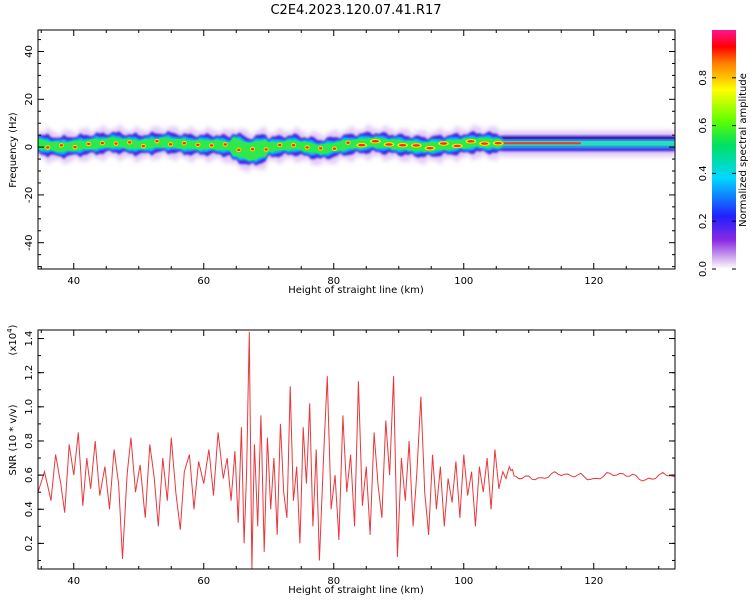  Describe the element at coordinates (73, 281) in the screenshot. I see `spectrogram-x-tick-label: 40` at that location.